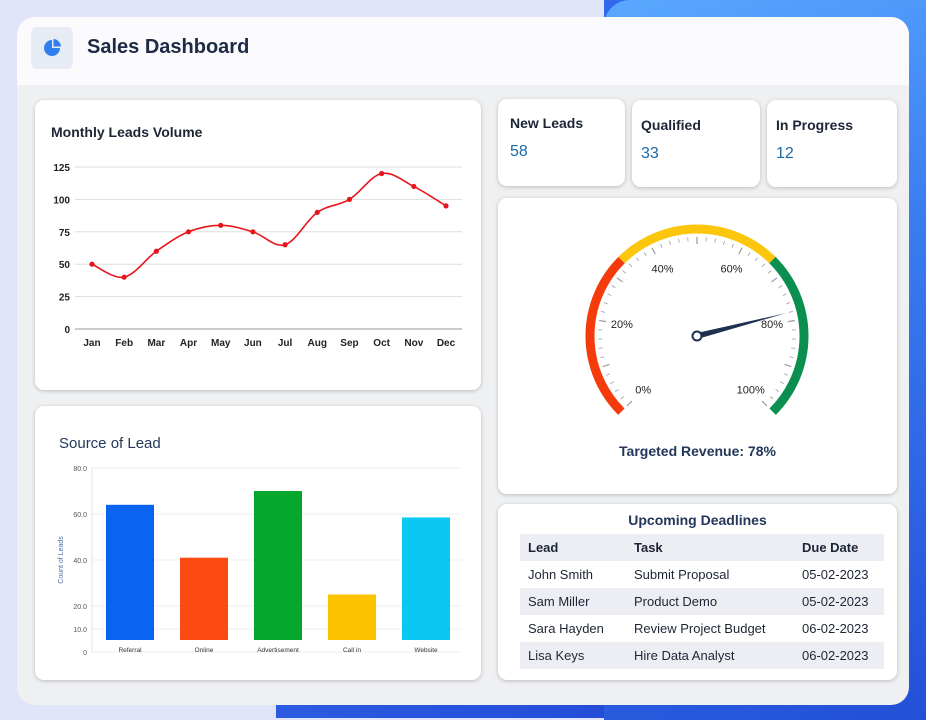 The height and width of the screenshot is (720, 926). What do you see at coordinates (519, 152) in the screenshot?
I see `kpi-value: 58` at bounding box center [519, 152].